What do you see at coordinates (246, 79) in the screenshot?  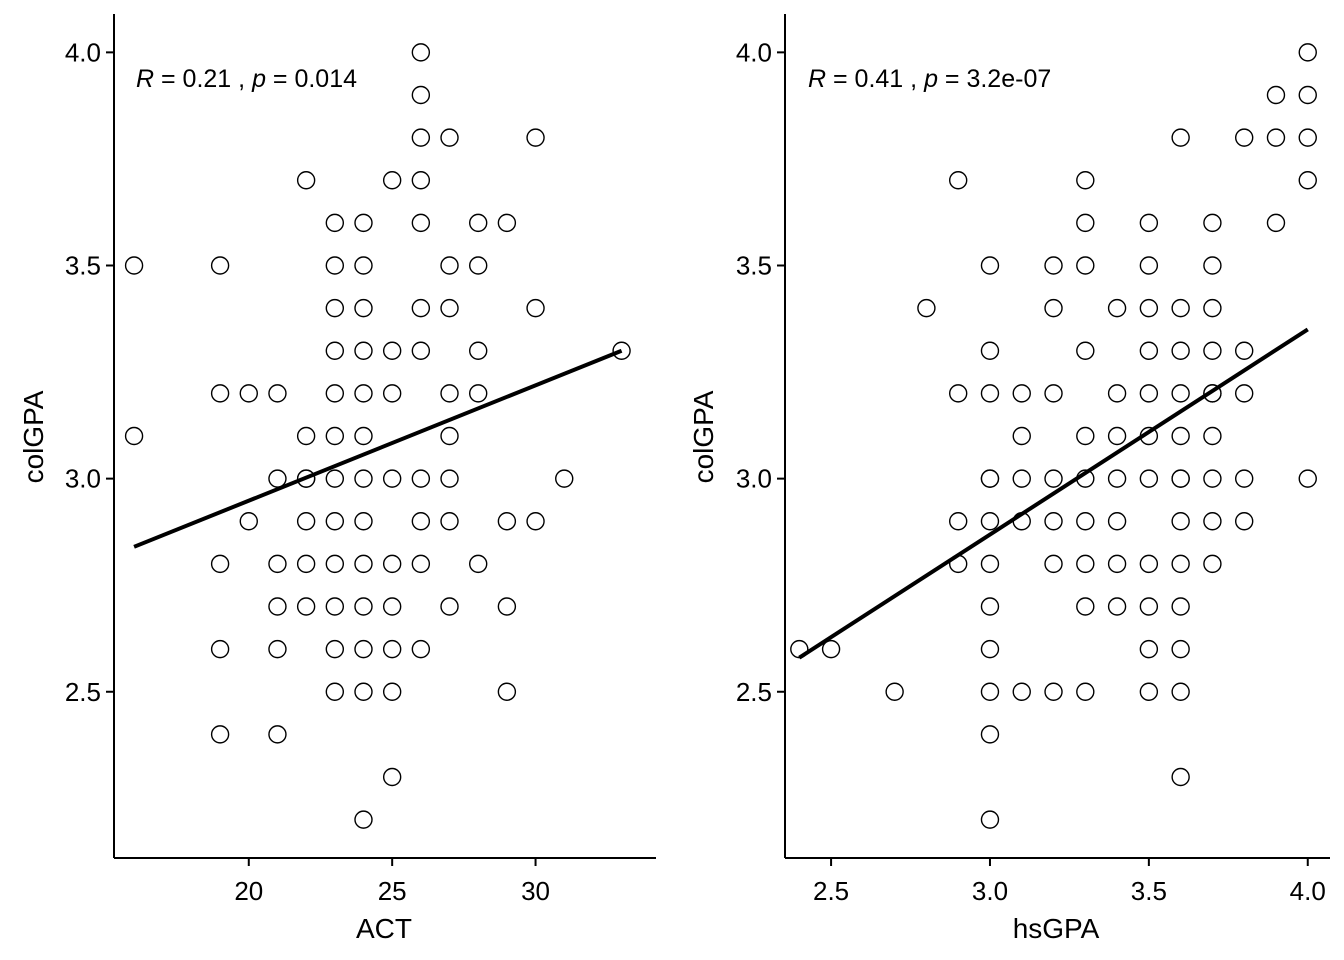 I see `correlation-annotation-act: R = 0.21 , p = 0.014` at bounding box center [246, 79].